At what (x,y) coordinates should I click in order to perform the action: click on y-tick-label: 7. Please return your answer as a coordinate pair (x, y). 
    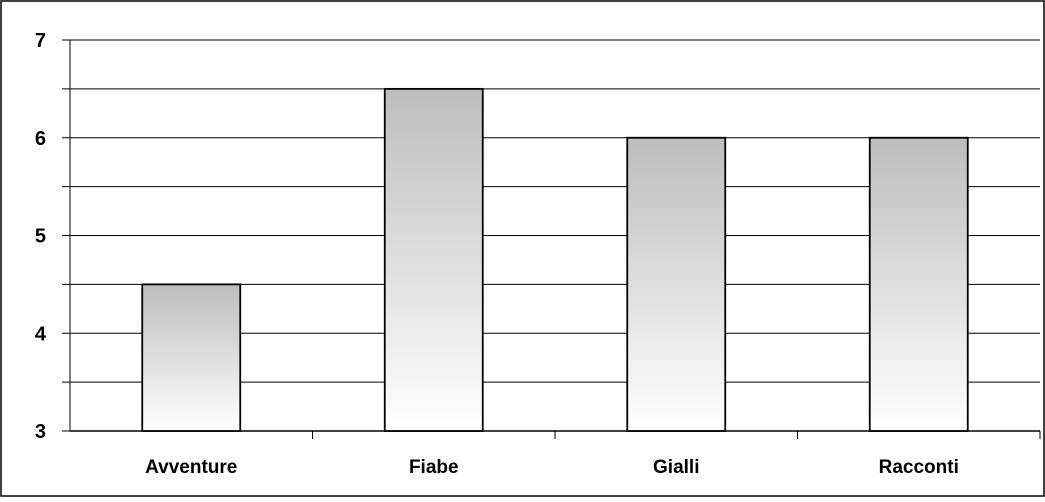
    Looking at the image, I should click on (40, 41).